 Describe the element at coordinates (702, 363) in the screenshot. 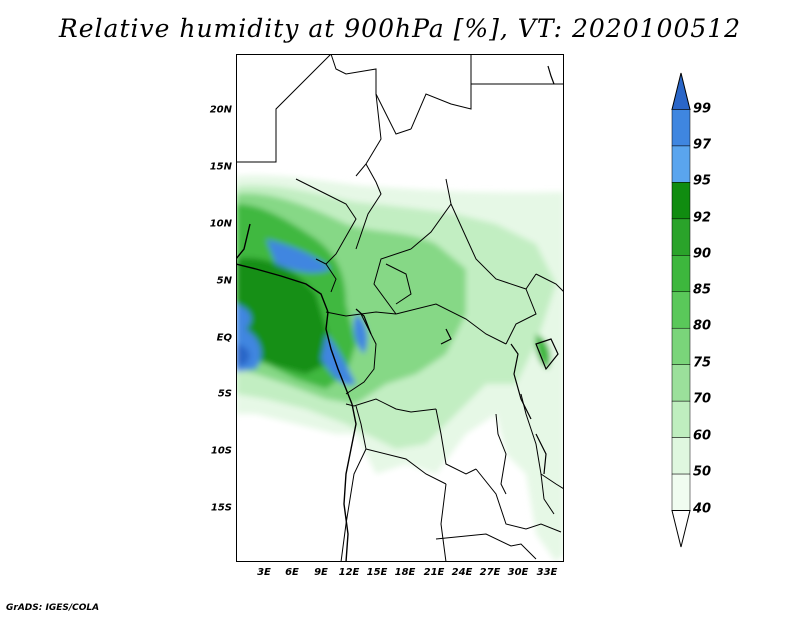

I see `colorbar-label-75: 75` at that location.